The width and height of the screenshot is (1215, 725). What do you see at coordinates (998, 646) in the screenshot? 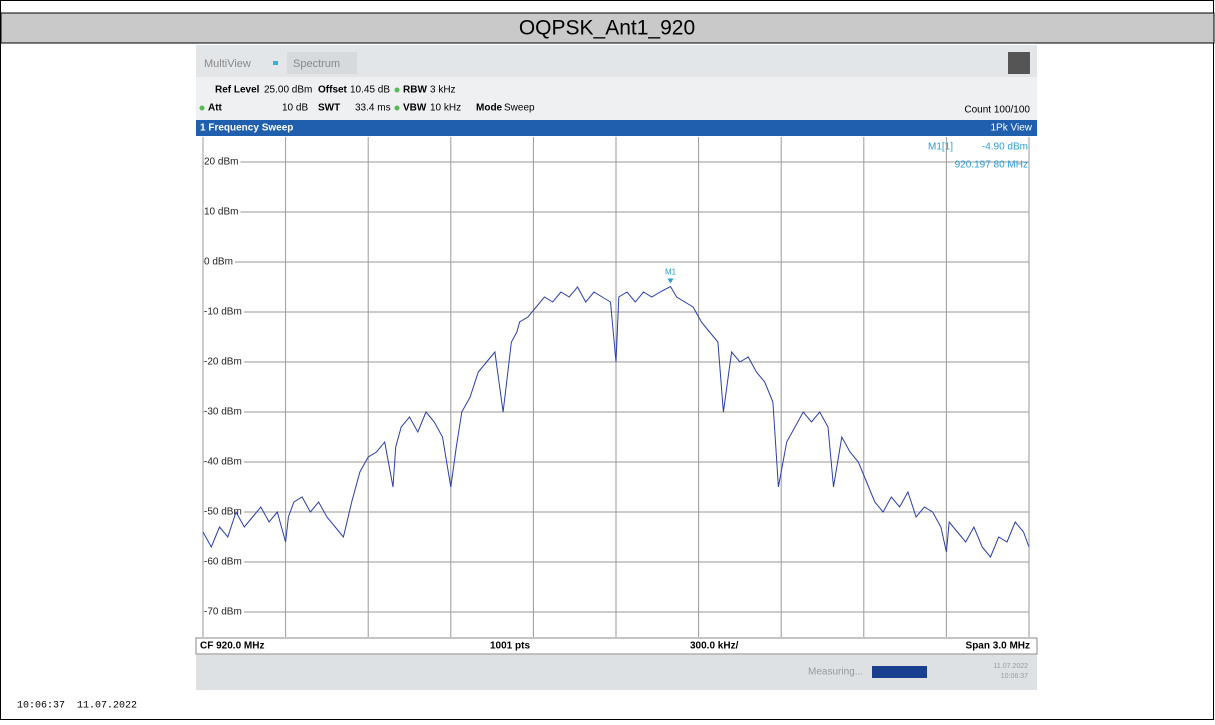
I see `span: Span 3.0 MHz` at bounding box center [998, 646].